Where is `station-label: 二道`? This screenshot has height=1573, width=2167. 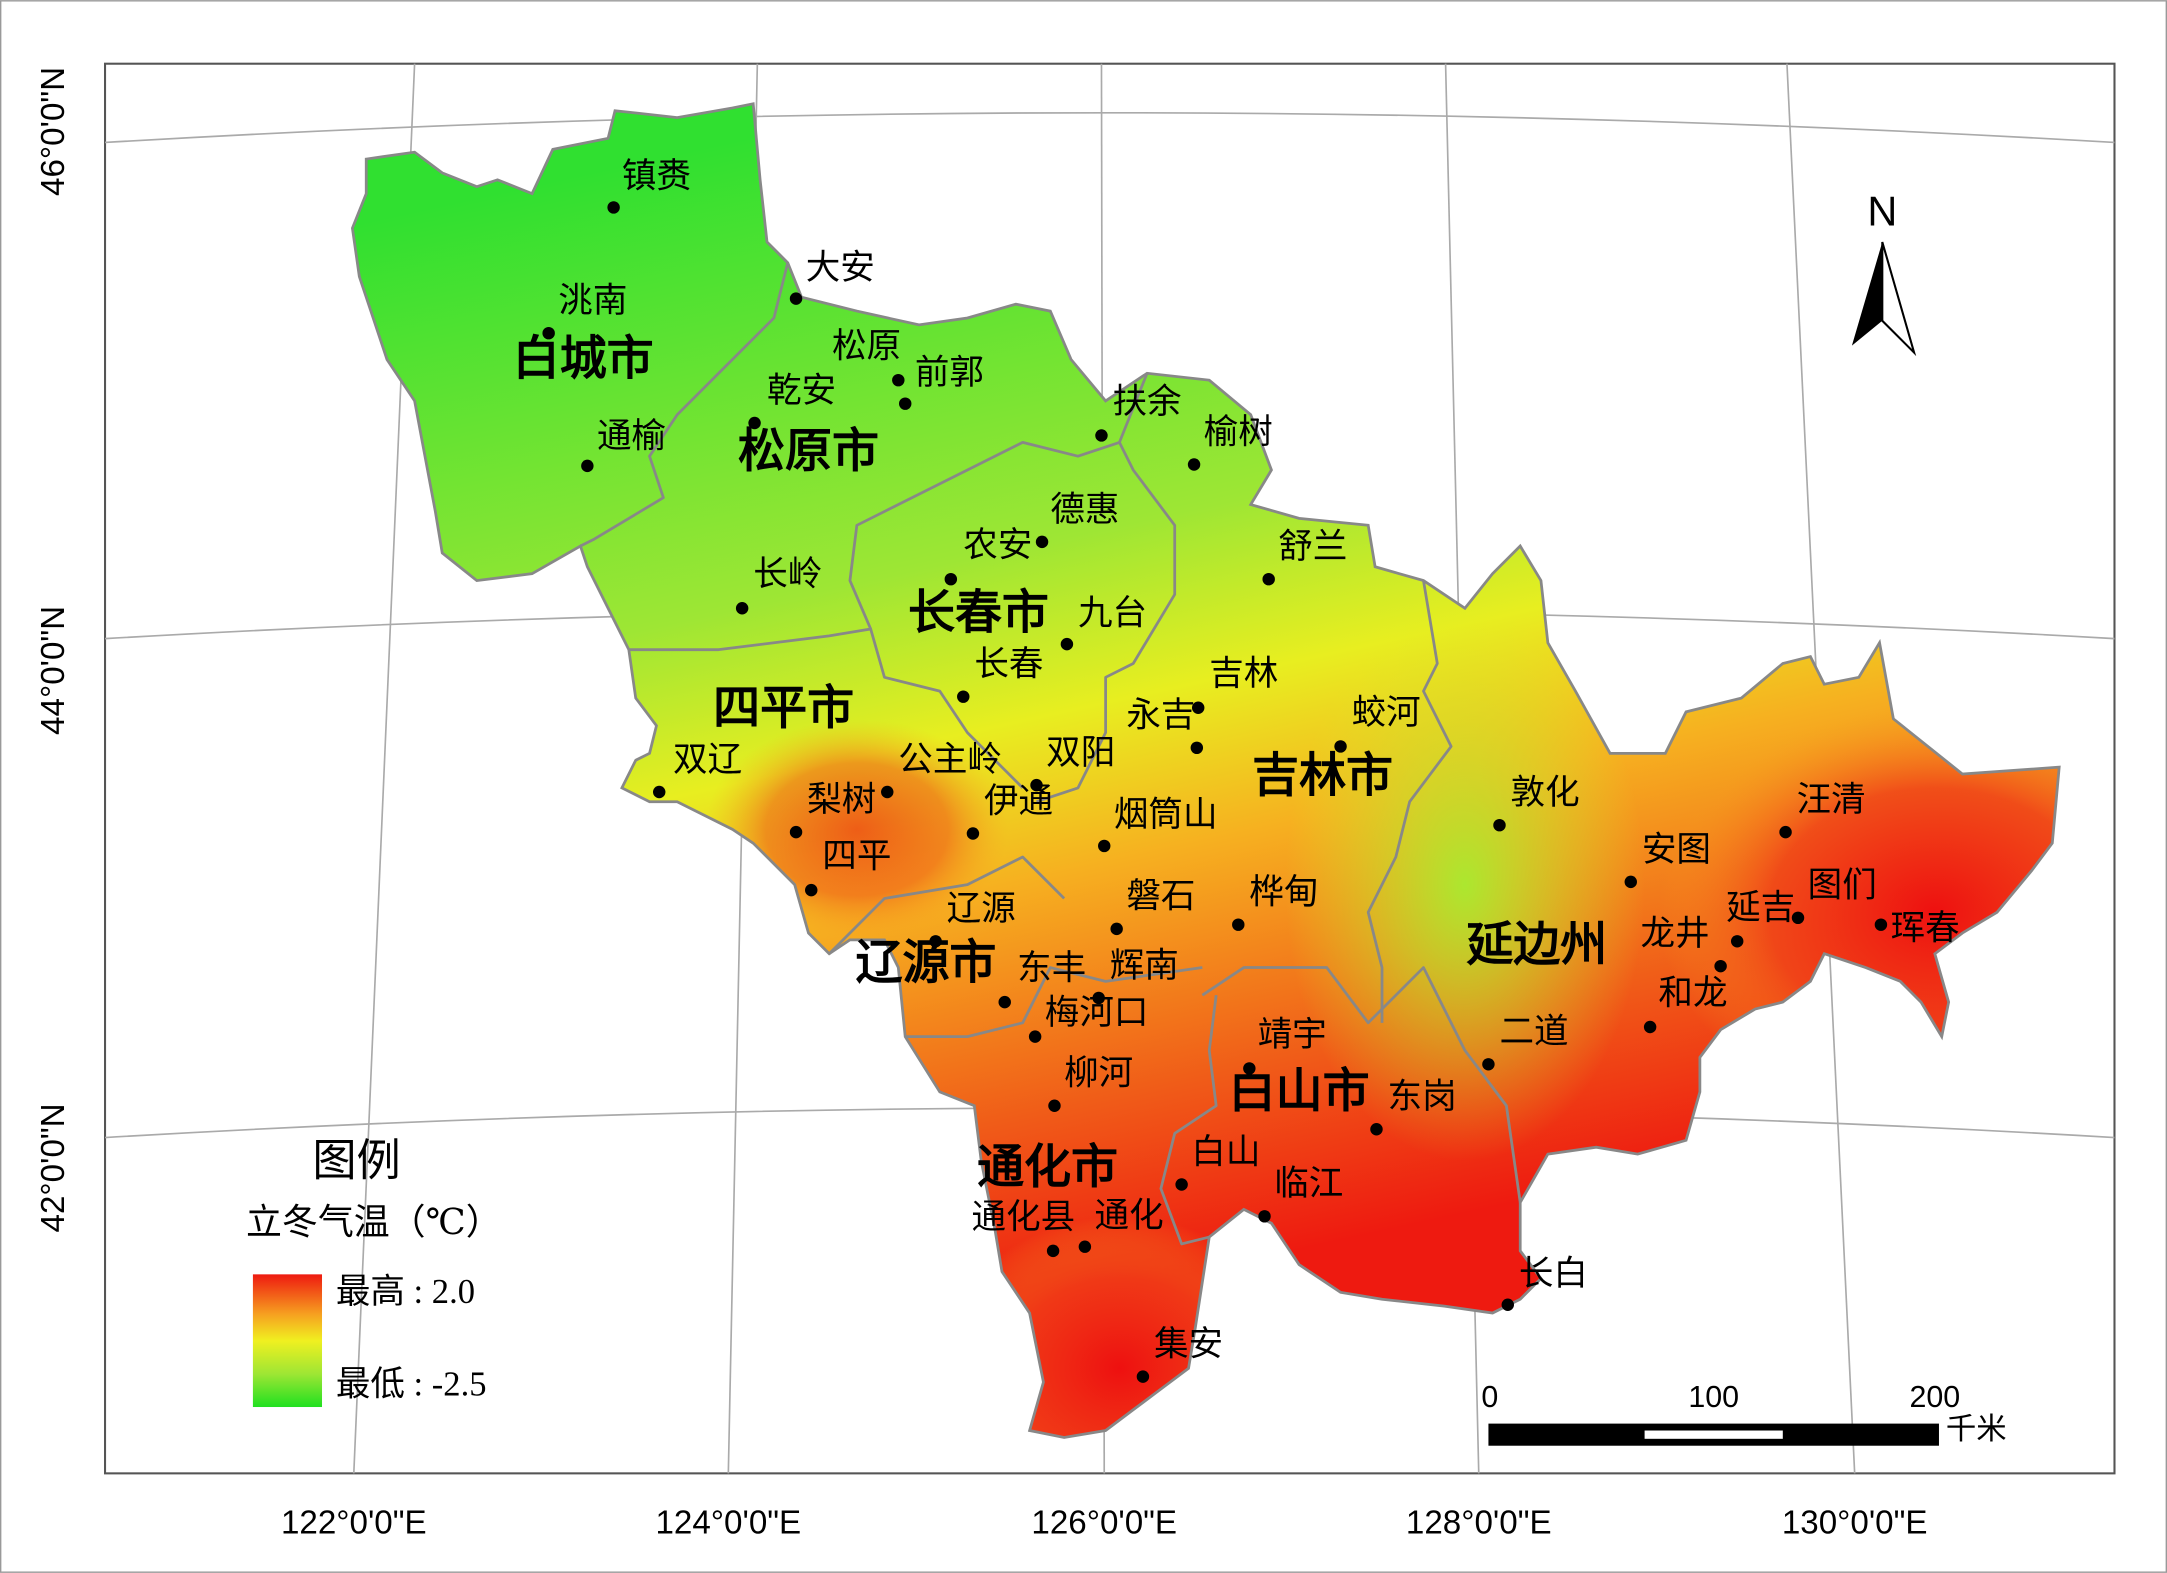
station-label: 二道 is located at coordinates (1533, 1032).